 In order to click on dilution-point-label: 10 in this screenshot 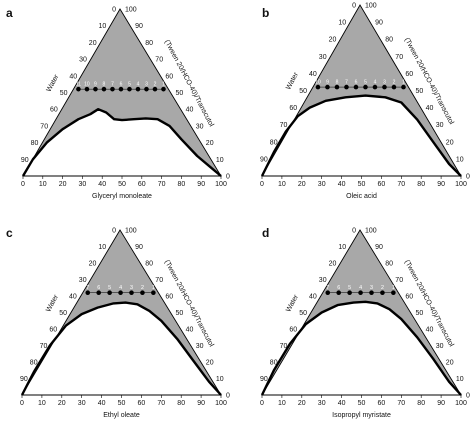, I will do `click(318, 82)`.